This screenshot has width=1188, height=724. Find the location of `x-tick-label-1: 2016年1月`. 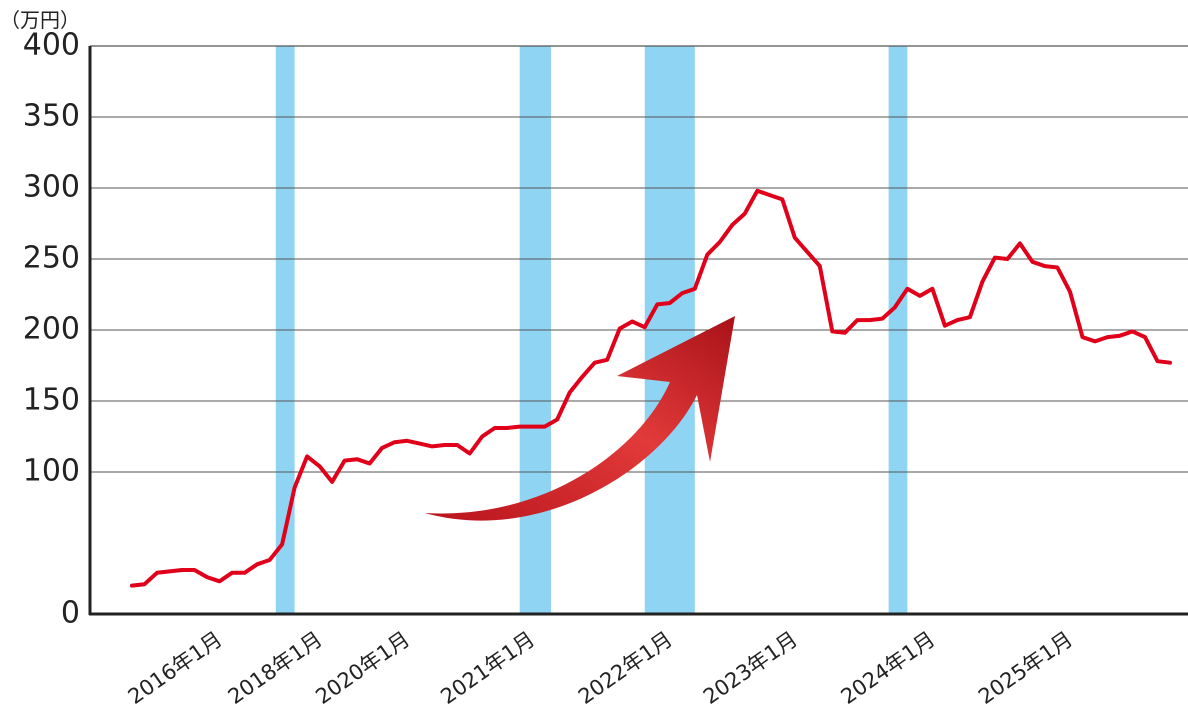

x-tick-label-1: 2016年1月 is located at coordinates (175, 668).